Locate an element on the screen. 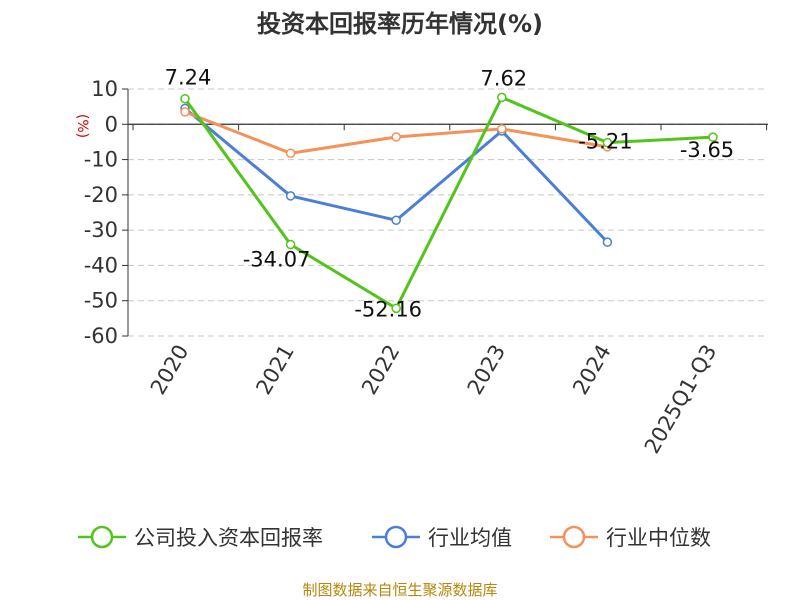 This screenshot has width=800, height=600. y-tick-label: 0 is located at coordinates (111, 124).